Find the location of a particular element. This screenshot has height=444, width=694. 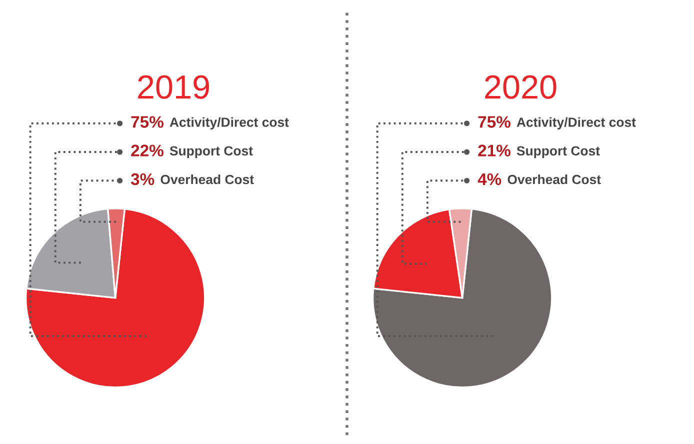

data-label: 3% is located at coordinates (142, 179).